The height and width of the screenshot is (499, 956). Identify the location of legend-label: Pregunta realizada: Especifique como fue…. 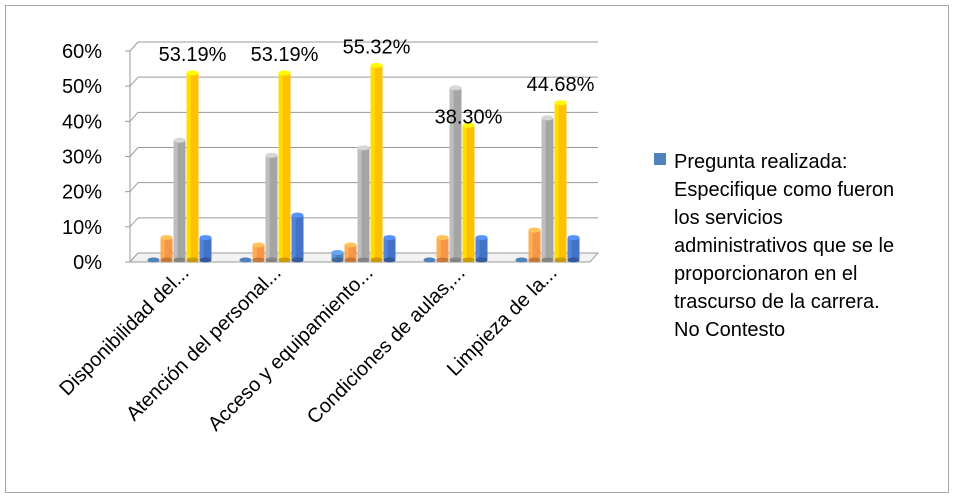
(784, 246).